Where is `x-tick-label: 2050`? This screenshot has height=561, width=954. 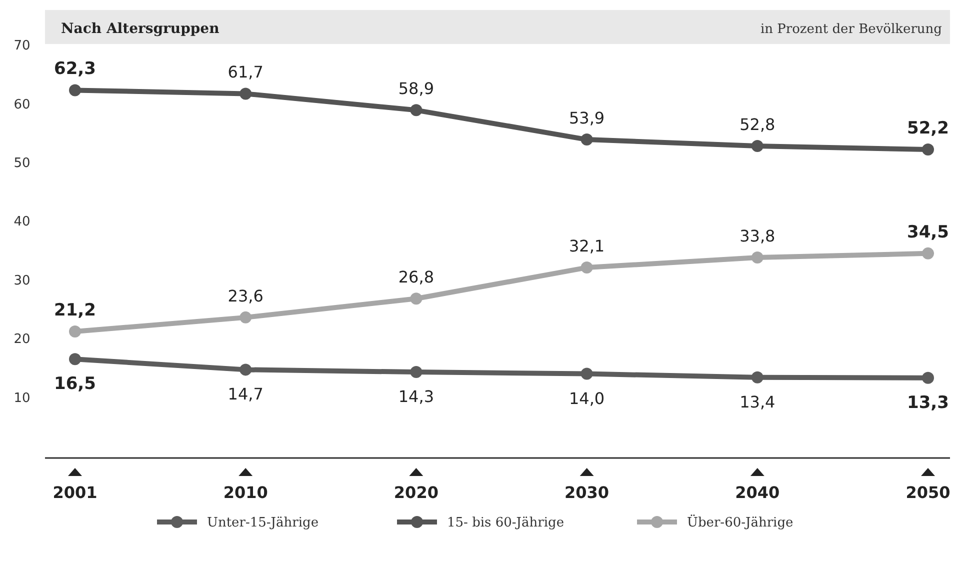
x-tick-label: 2050 is located at coordinates (928, 492).